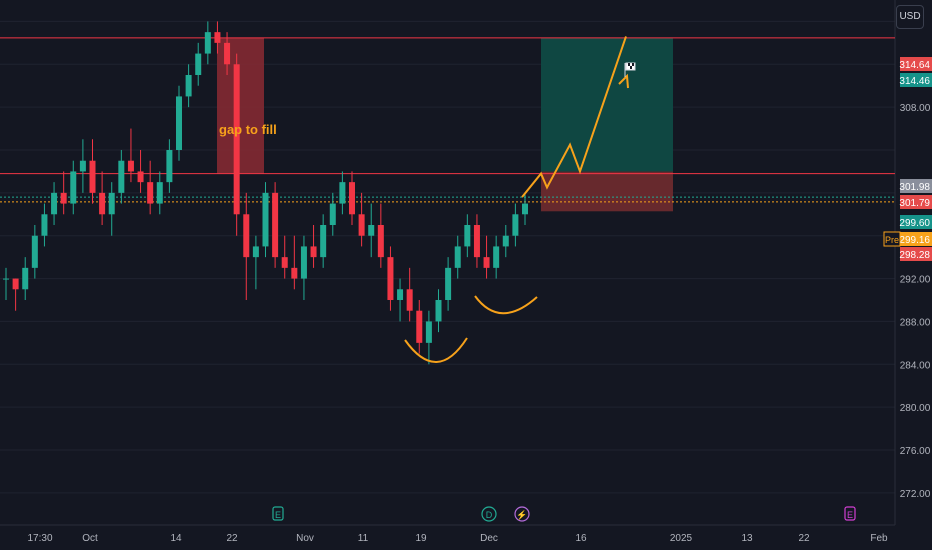  What do you see at coordinates (574, 117) in the screenshot?
I see `projection-path` at bounding box center [574, 117].